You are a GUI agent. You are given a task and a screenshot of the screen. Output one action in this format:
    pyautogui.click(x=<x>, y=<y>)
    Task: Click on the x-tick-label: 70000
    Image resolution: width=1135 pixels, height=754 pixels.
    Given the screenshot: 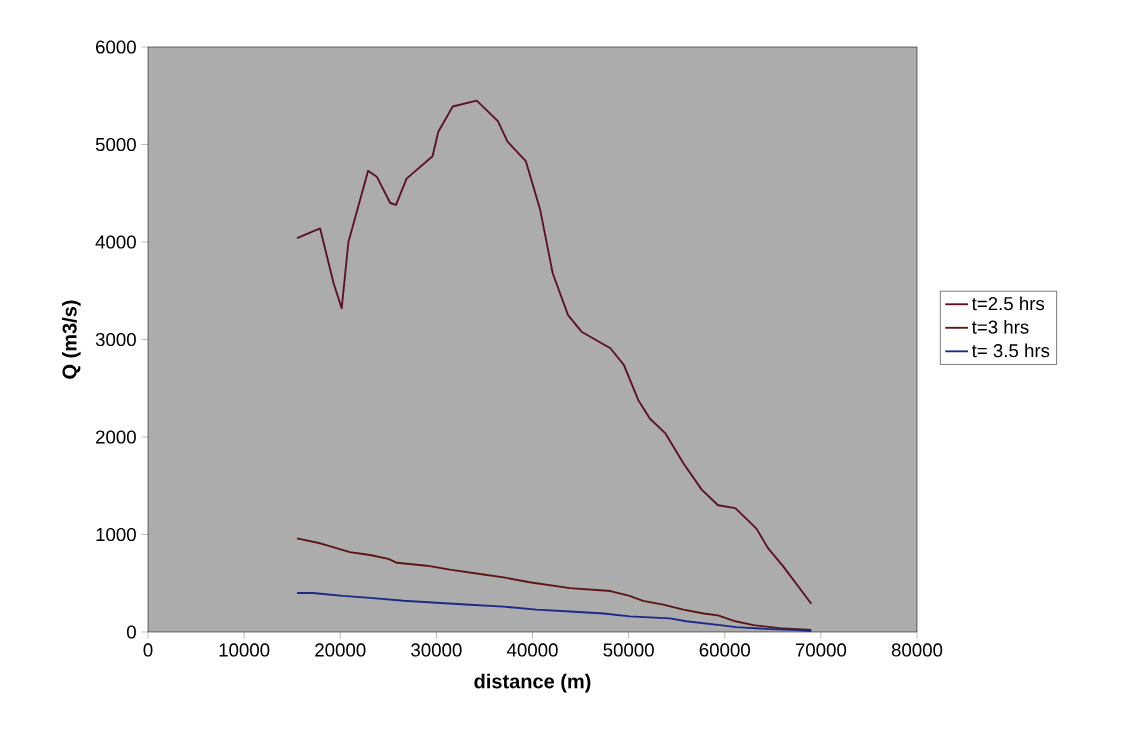 What is the action you would take?
    pyautogui.click(x=821, y=650)
    